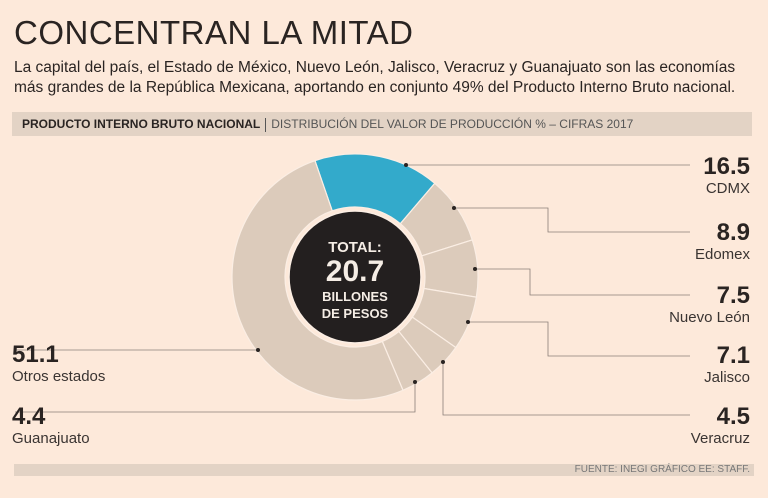 The height and width of the screenshot is (498, 768). What do you see at coordinates (59, 376) in the screenshot?
I see `name: Otros estados` at bounding box center [59, 376].